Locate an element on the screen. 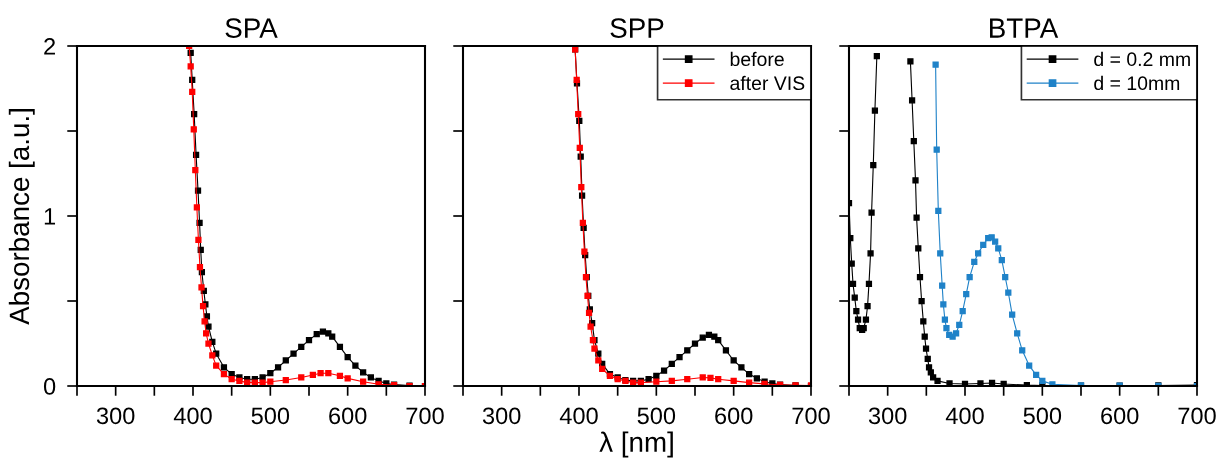 This screenshot has height=461, width=1219. y-tick-label: 0 is located at coordinates (49, 386).